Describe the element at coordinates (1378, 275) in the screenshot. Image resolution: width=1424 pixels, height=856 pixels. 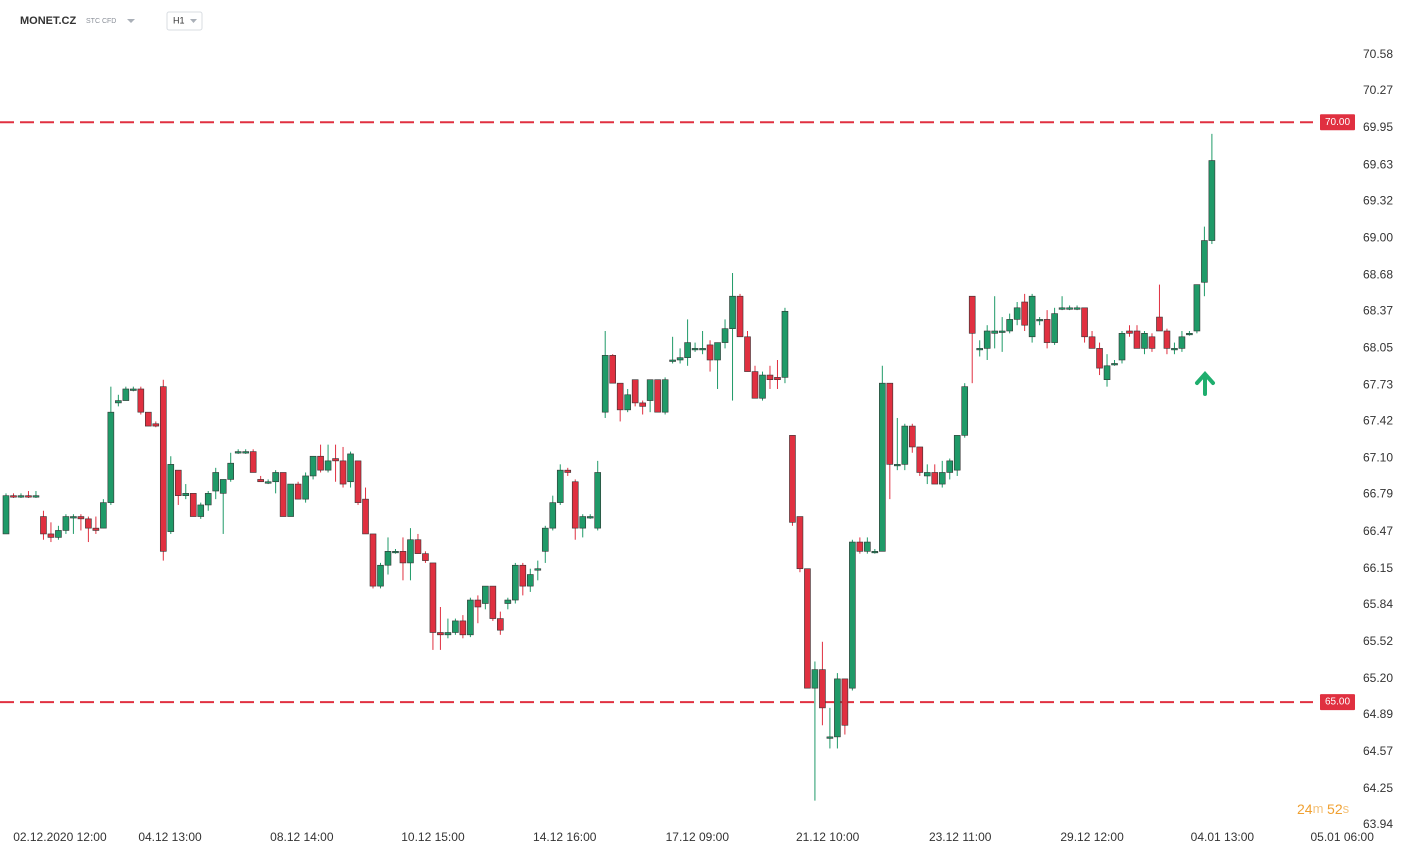
I see `y-tick-label: 68.68` at that location.